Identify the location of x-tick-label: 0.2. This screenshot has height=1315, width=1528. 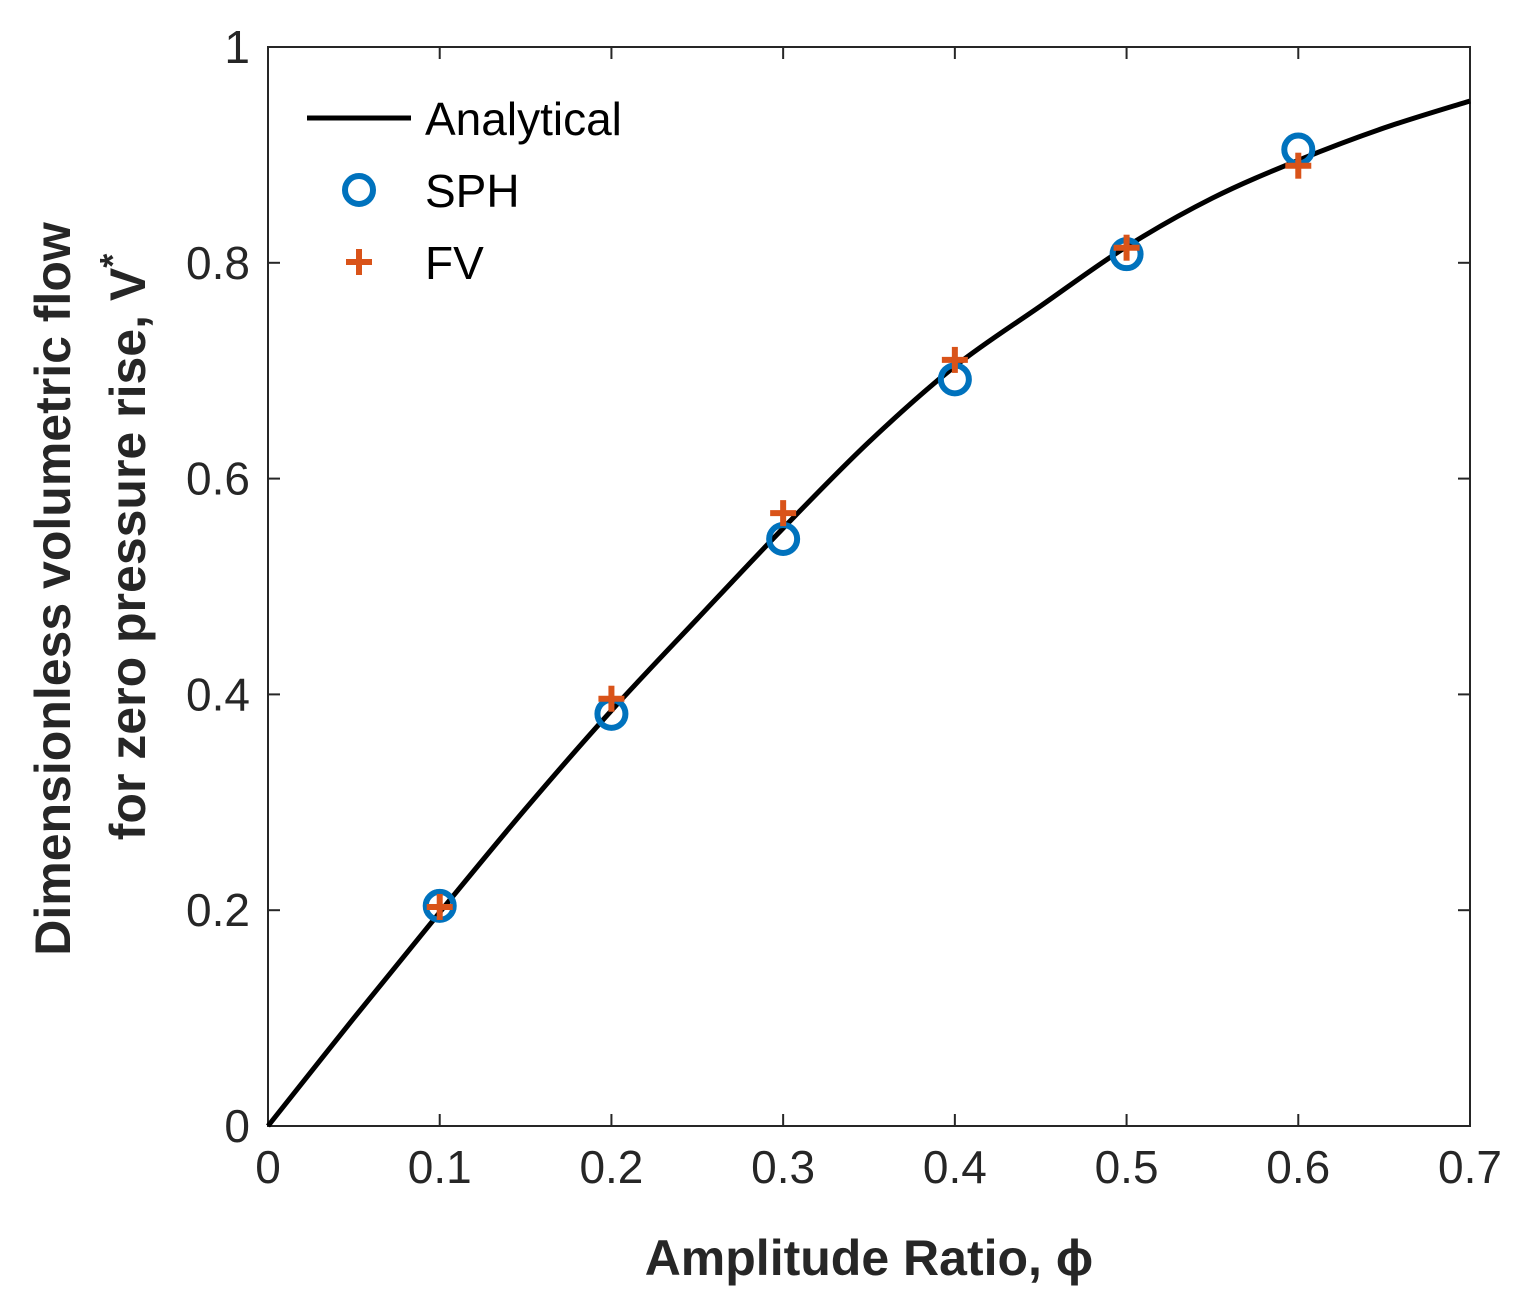
(611, 1167).